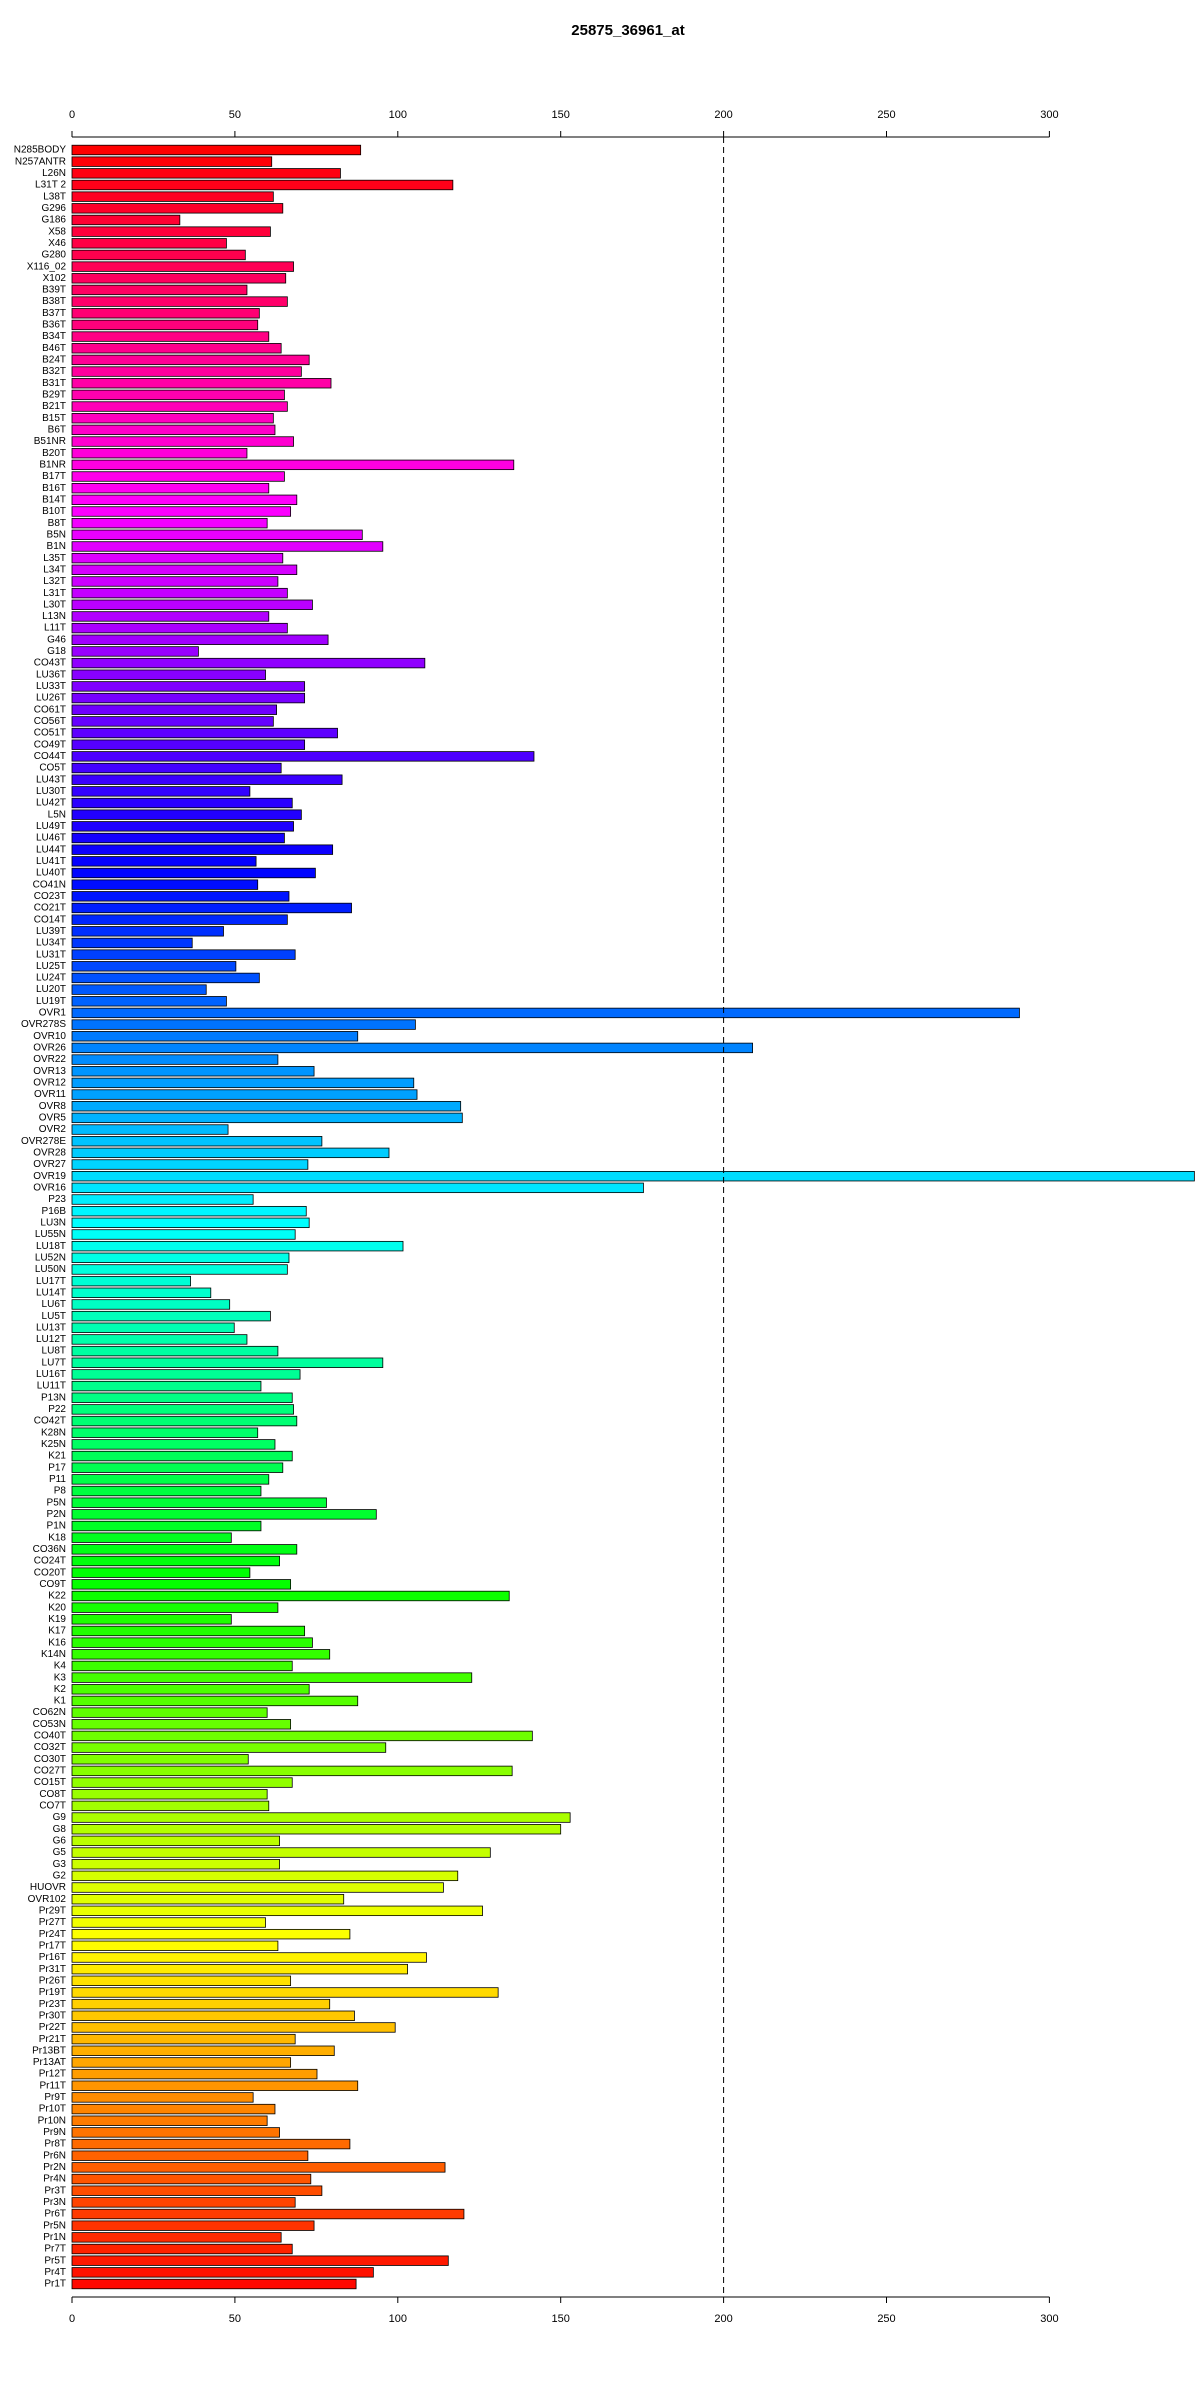 This screenshot has width=1200, height=2405. I want to click on category-label: LU24T, so click(51, 978).